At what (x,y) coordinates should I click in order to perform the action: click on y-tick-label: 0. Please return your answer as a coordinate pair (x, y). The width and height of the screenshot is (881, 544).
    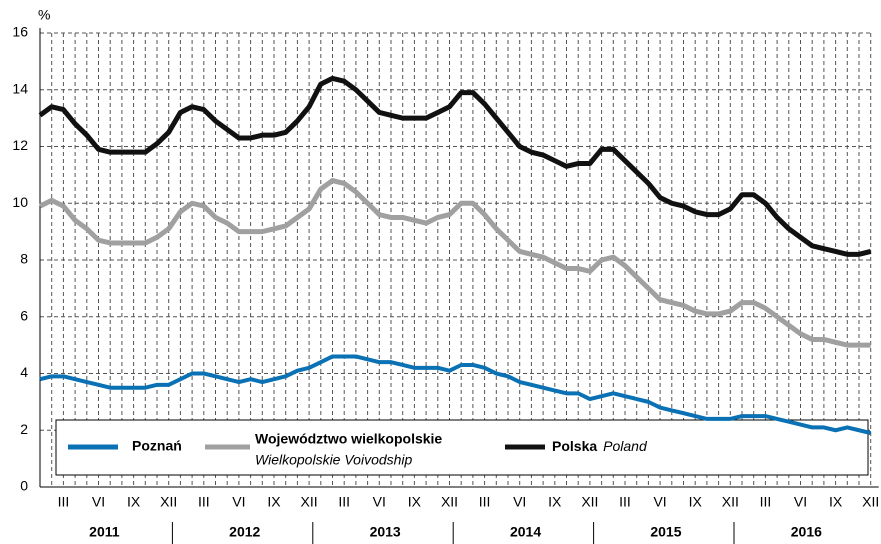
    Looking at the image, I should click on (24, 486).